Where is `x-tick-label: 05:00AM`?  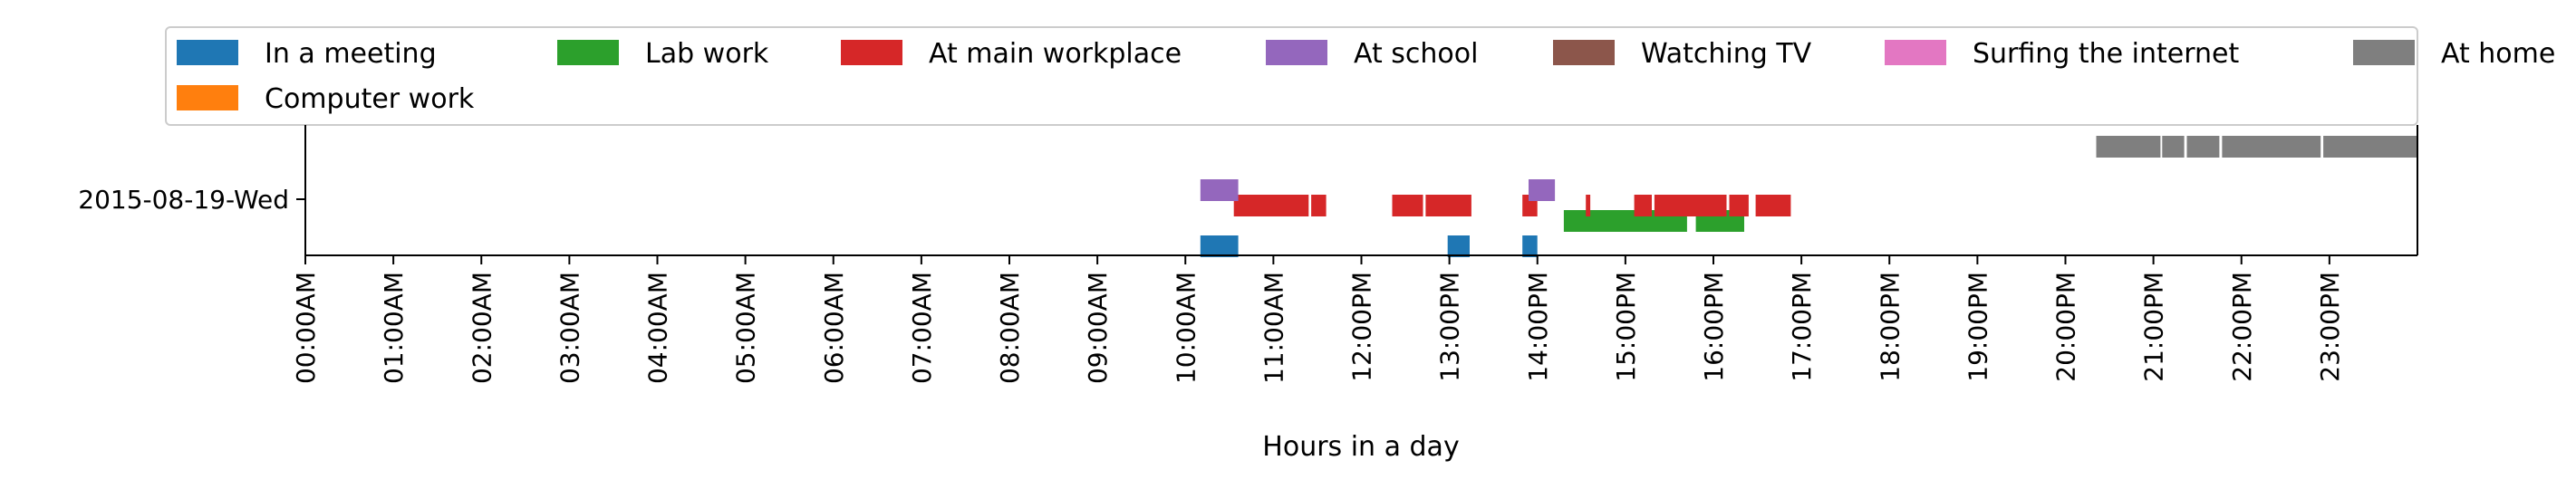
x-tick-label: 05:00AM is located at coordinates (746, 328).